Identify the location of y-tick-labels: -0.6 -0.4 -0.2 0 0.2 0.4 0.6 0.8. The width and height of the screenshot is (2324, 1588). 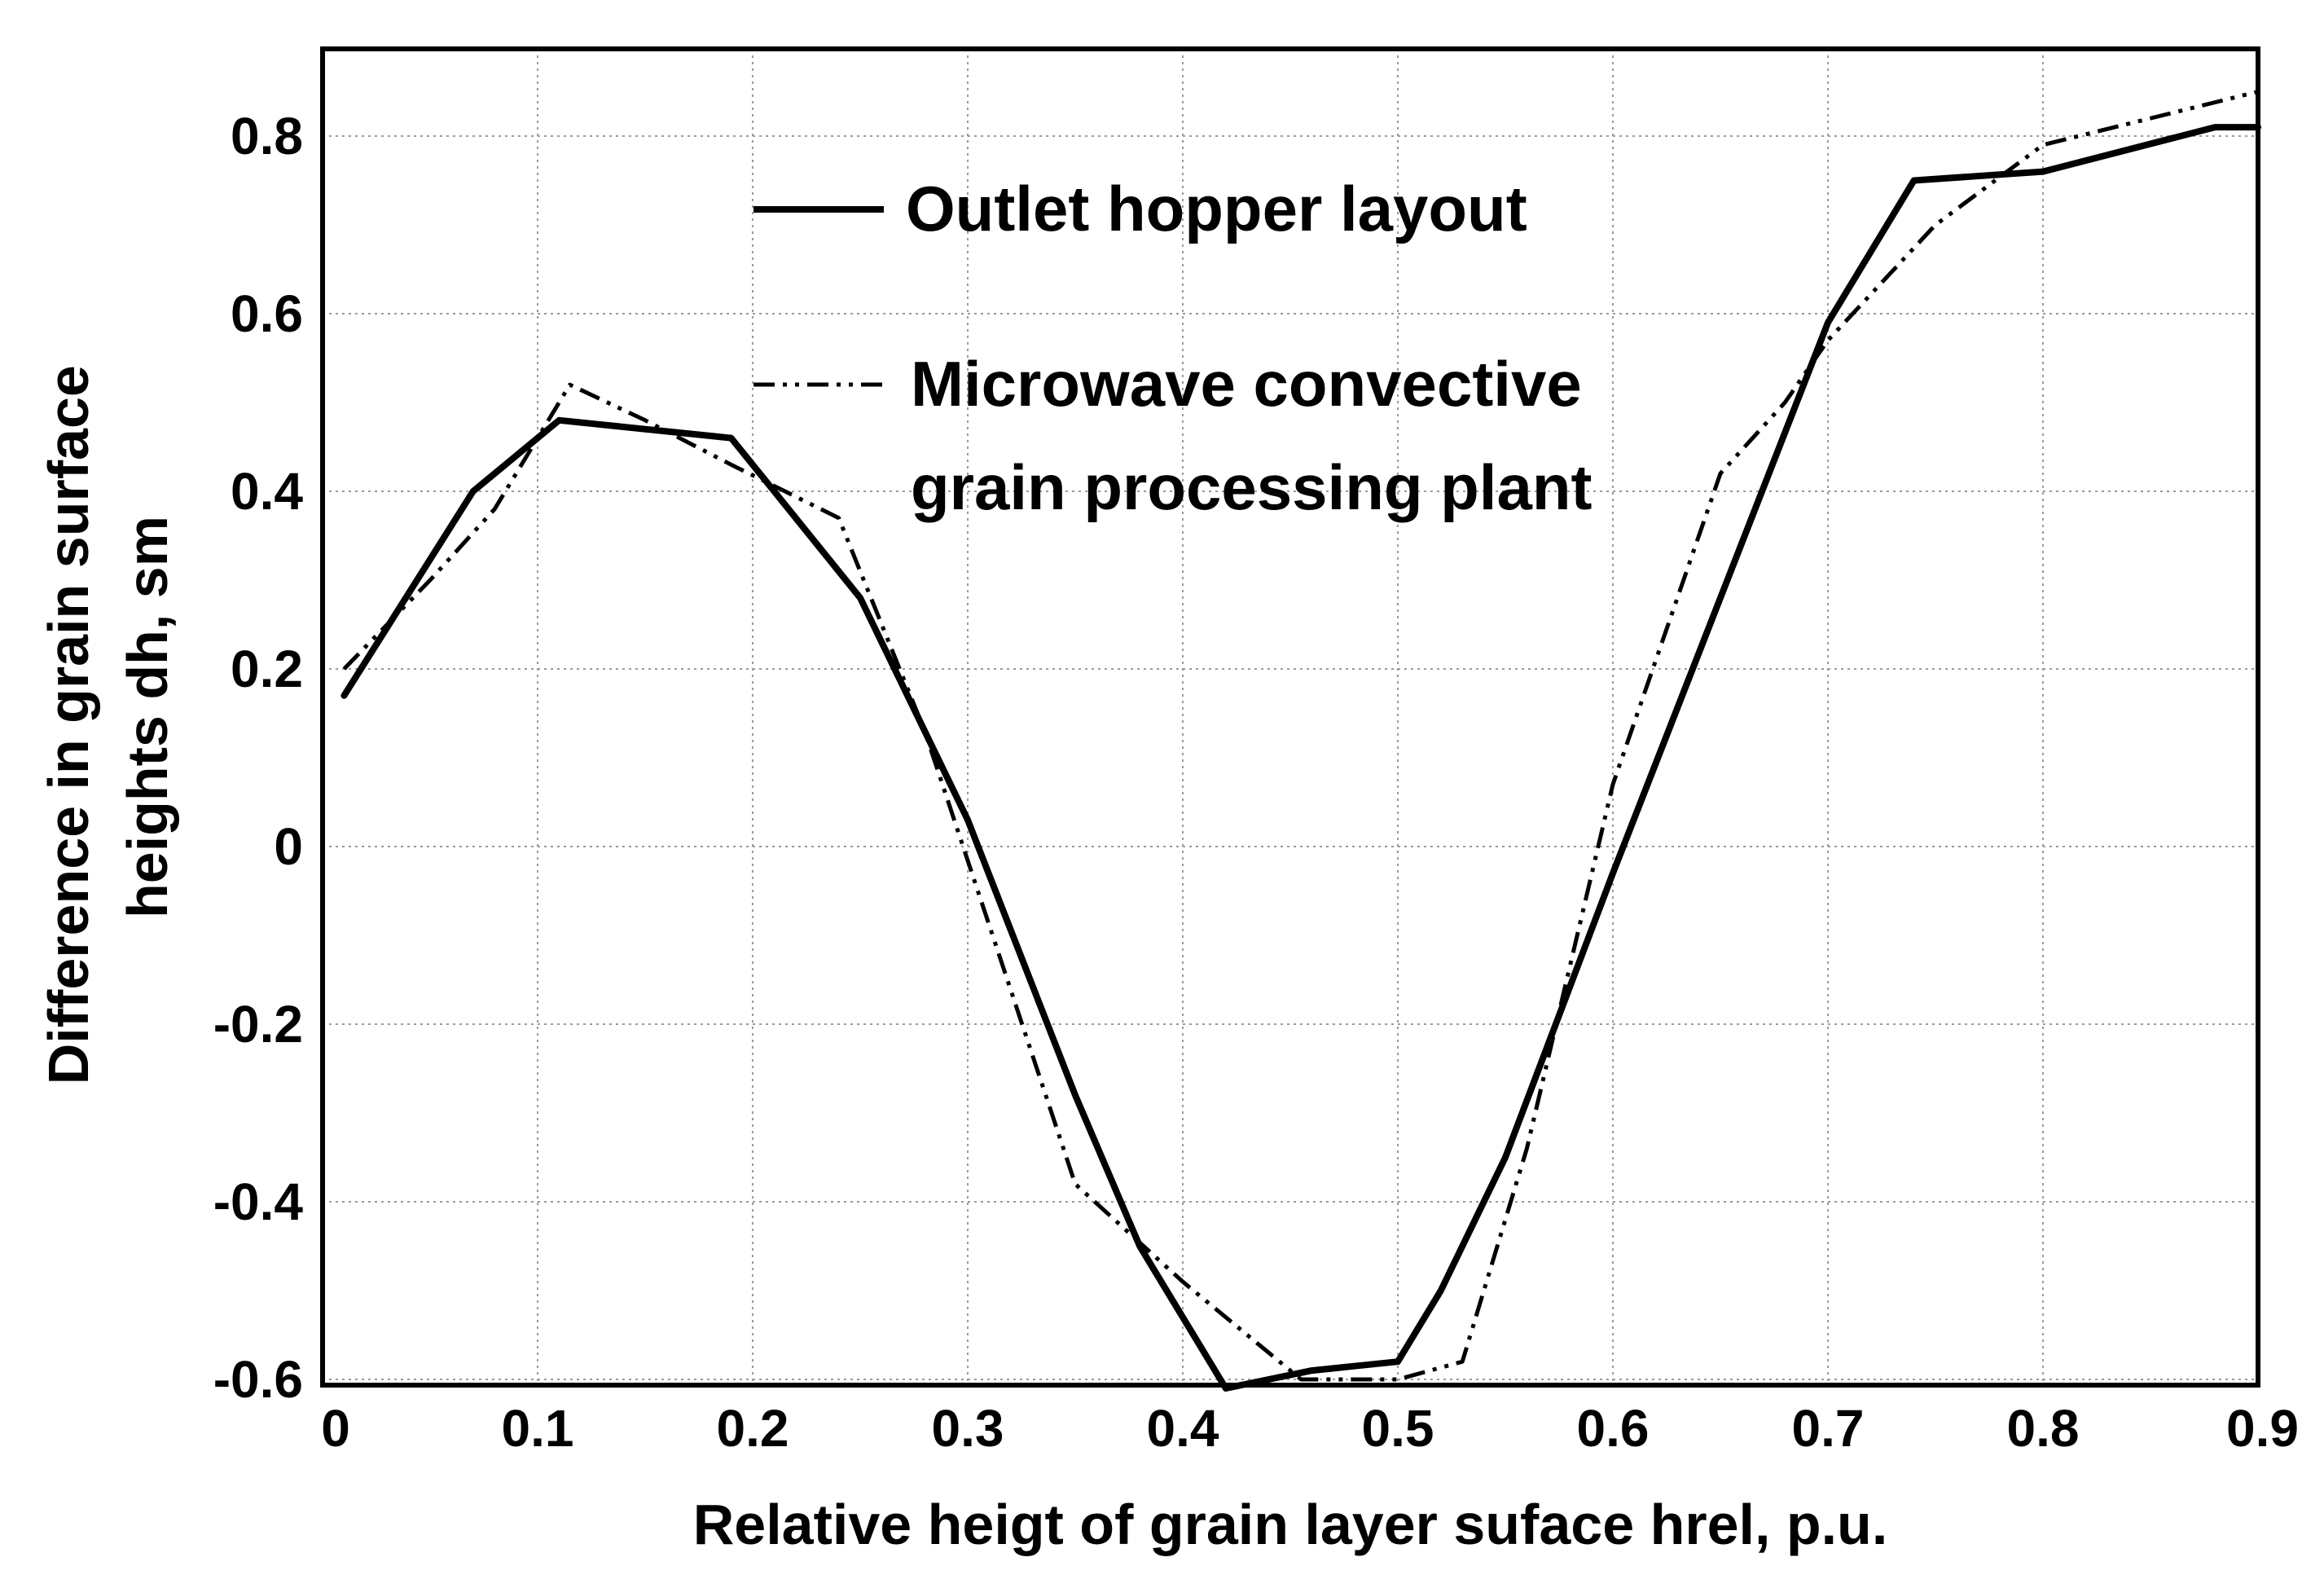
(258, 758).